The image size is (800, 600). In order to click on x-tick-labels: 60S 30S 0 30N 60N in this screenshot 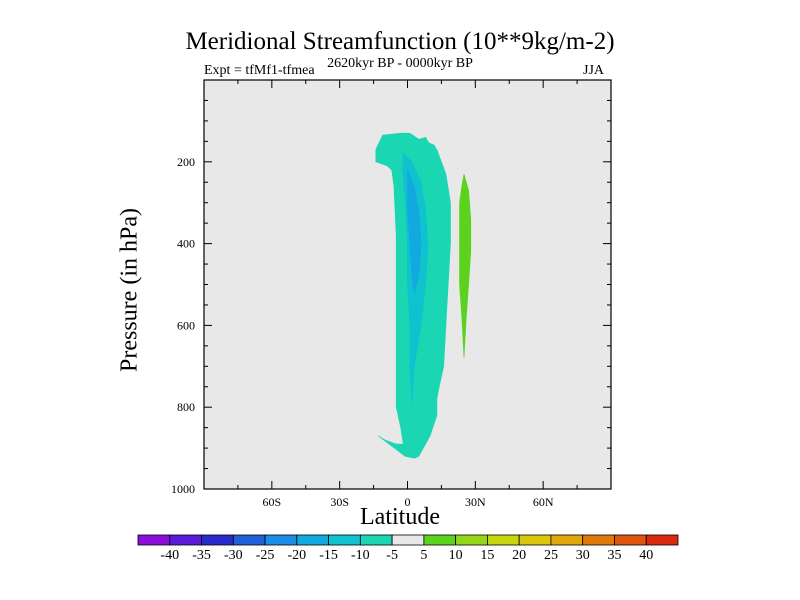, I will do `click(407, 502)`.